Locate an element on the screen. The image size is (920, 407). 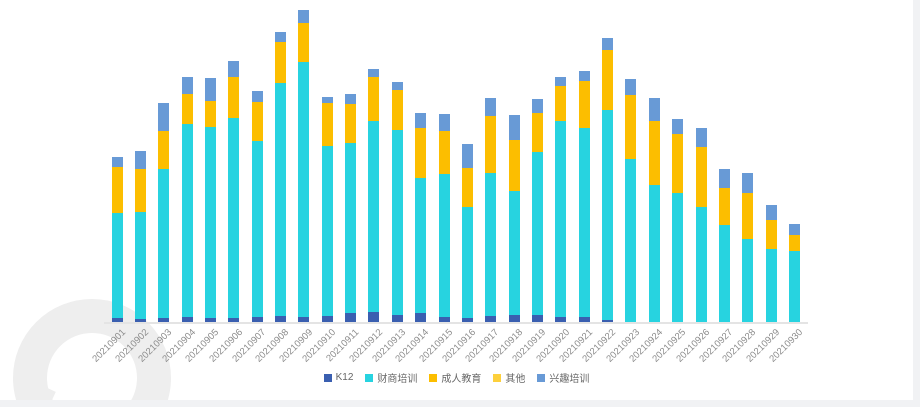
legend-label: 财商培训 is located at coordinates (397, 379).